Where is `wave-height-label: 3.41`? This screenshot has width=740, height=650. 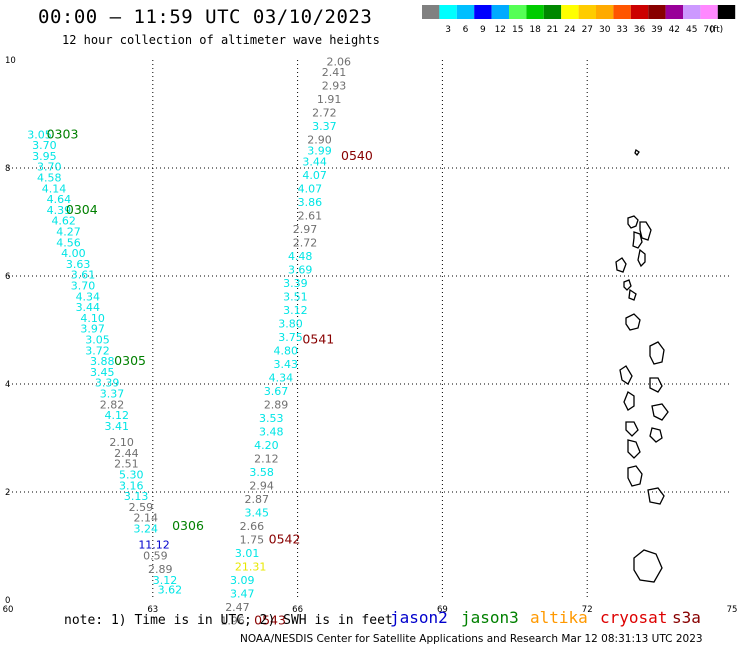 wave-height-label: 3.41 is located at coordinates (117, 426).